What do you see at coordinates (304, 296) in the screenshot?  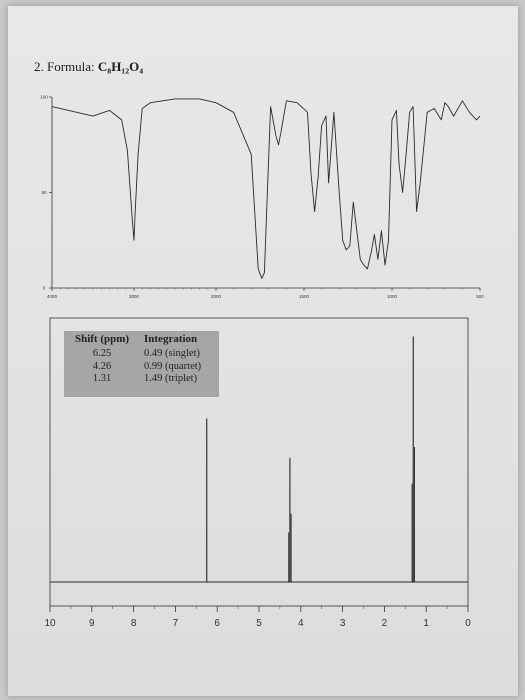 I see `ir-x-tick-label: 1500` at bounding box center [304, 296].